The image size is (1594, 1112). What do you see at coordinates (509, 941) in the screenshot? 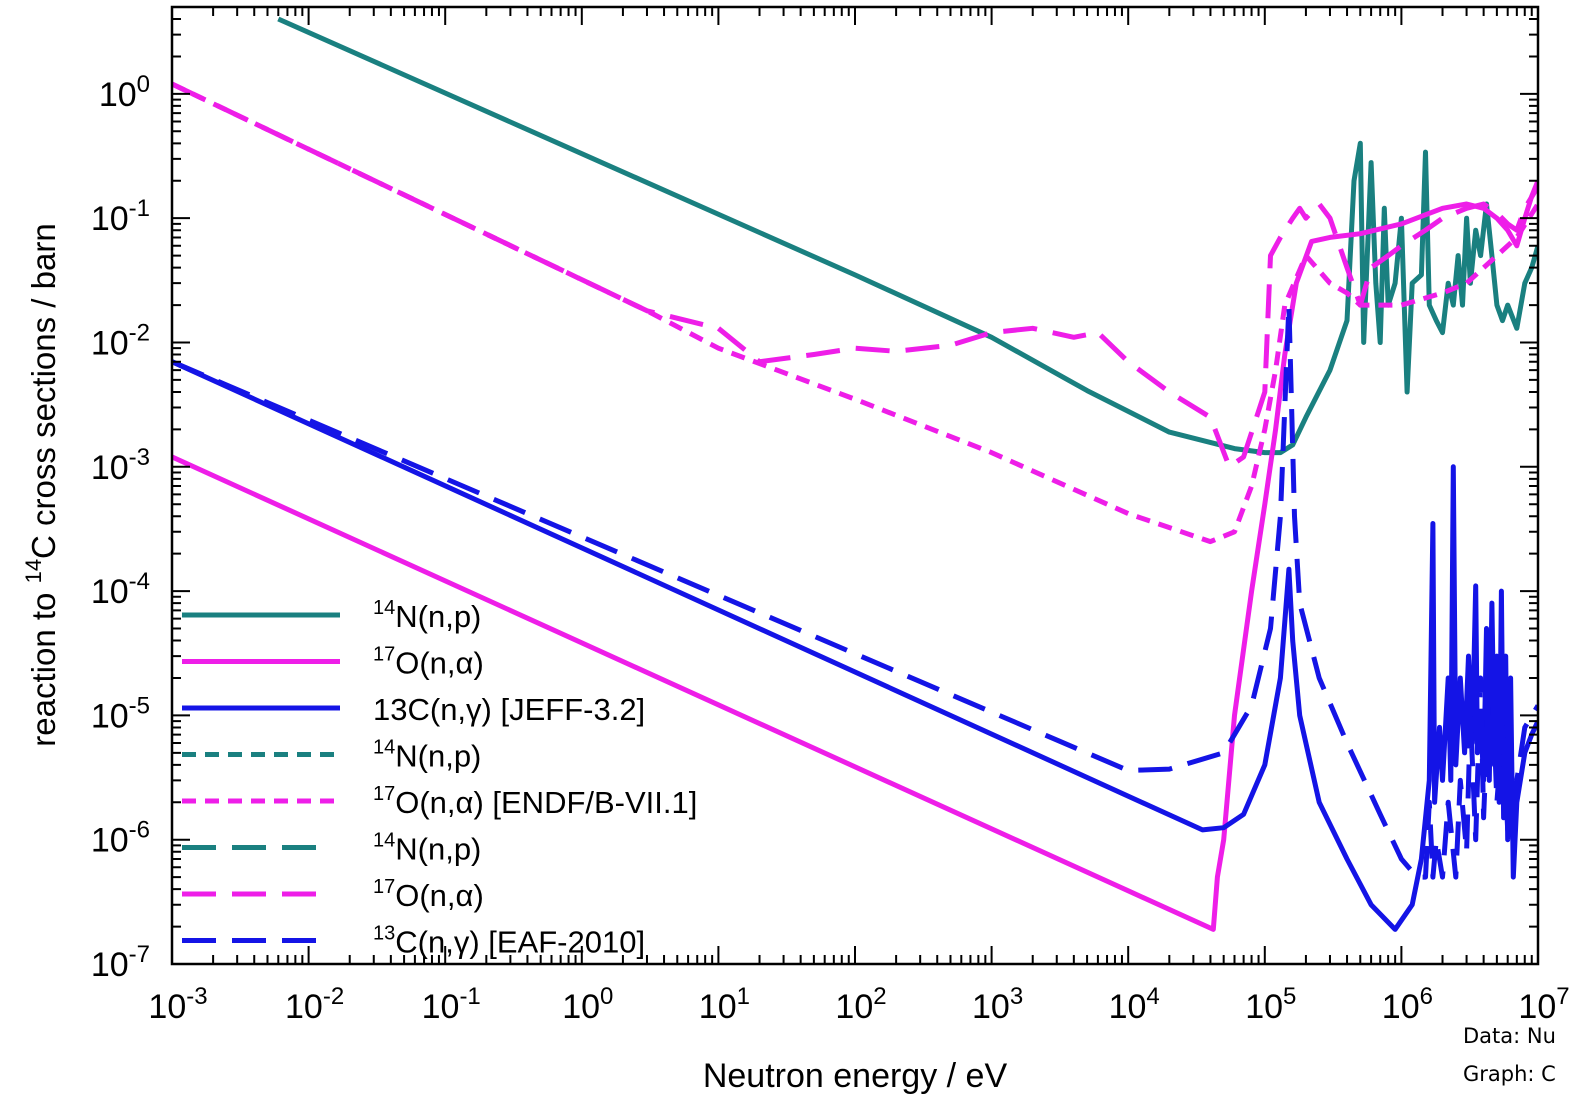
I see `legend-label: 13C(n,γ) [EAF-2010]` at bounding box center [509, 941].